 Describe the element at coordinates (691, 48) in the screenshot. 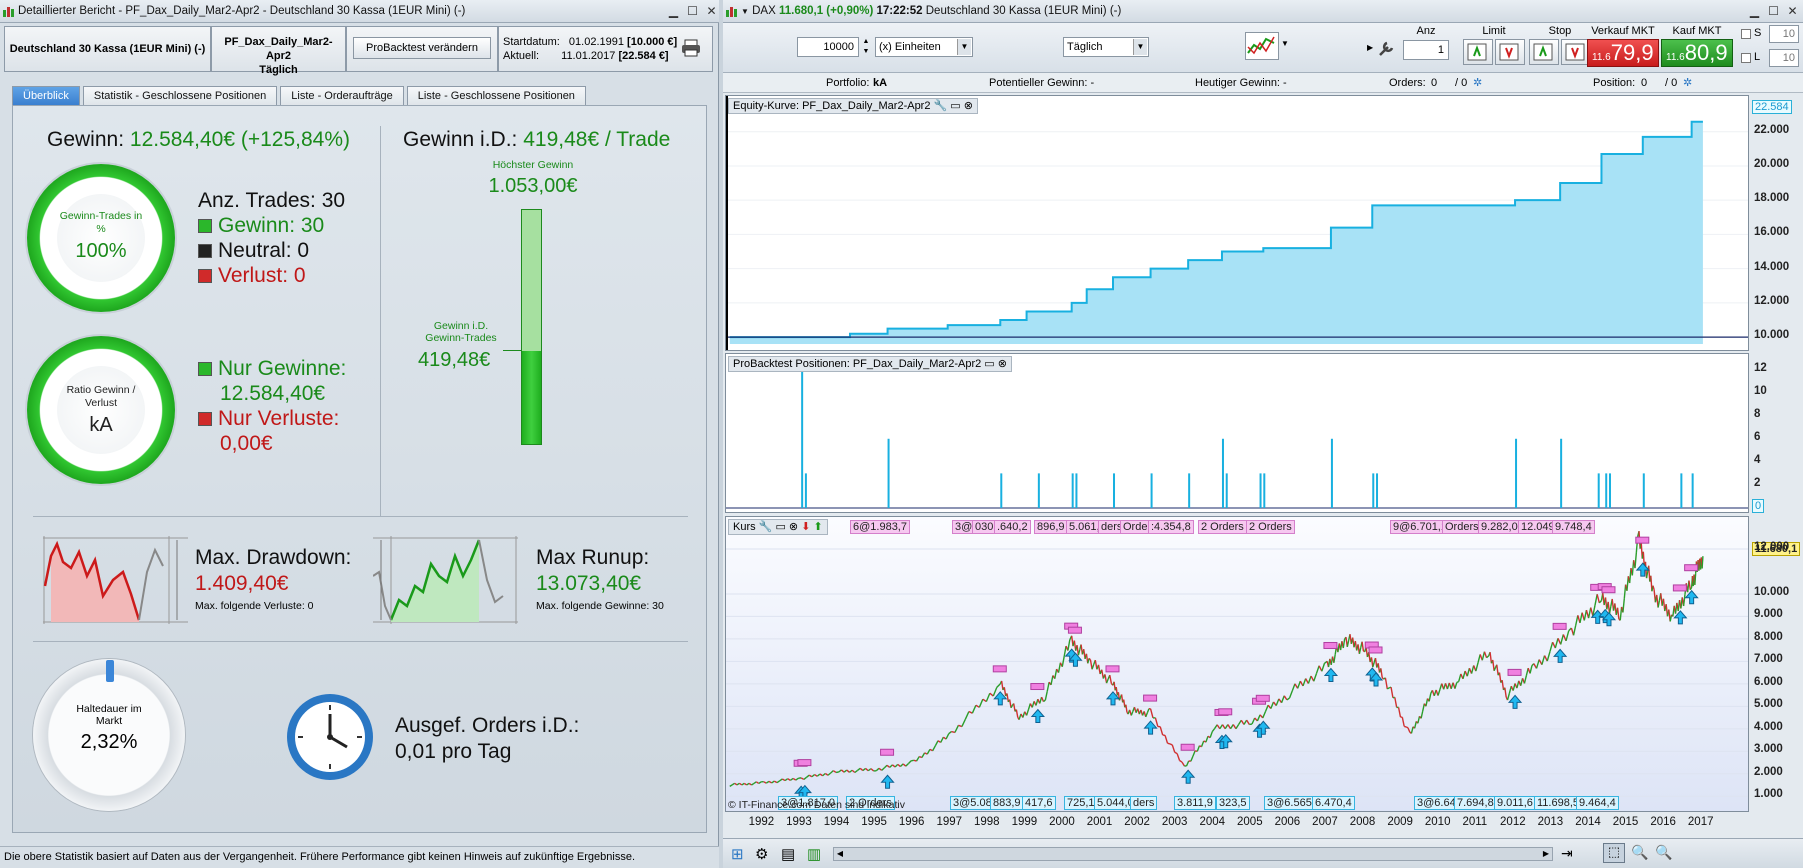

I see `print-icon` at that location.